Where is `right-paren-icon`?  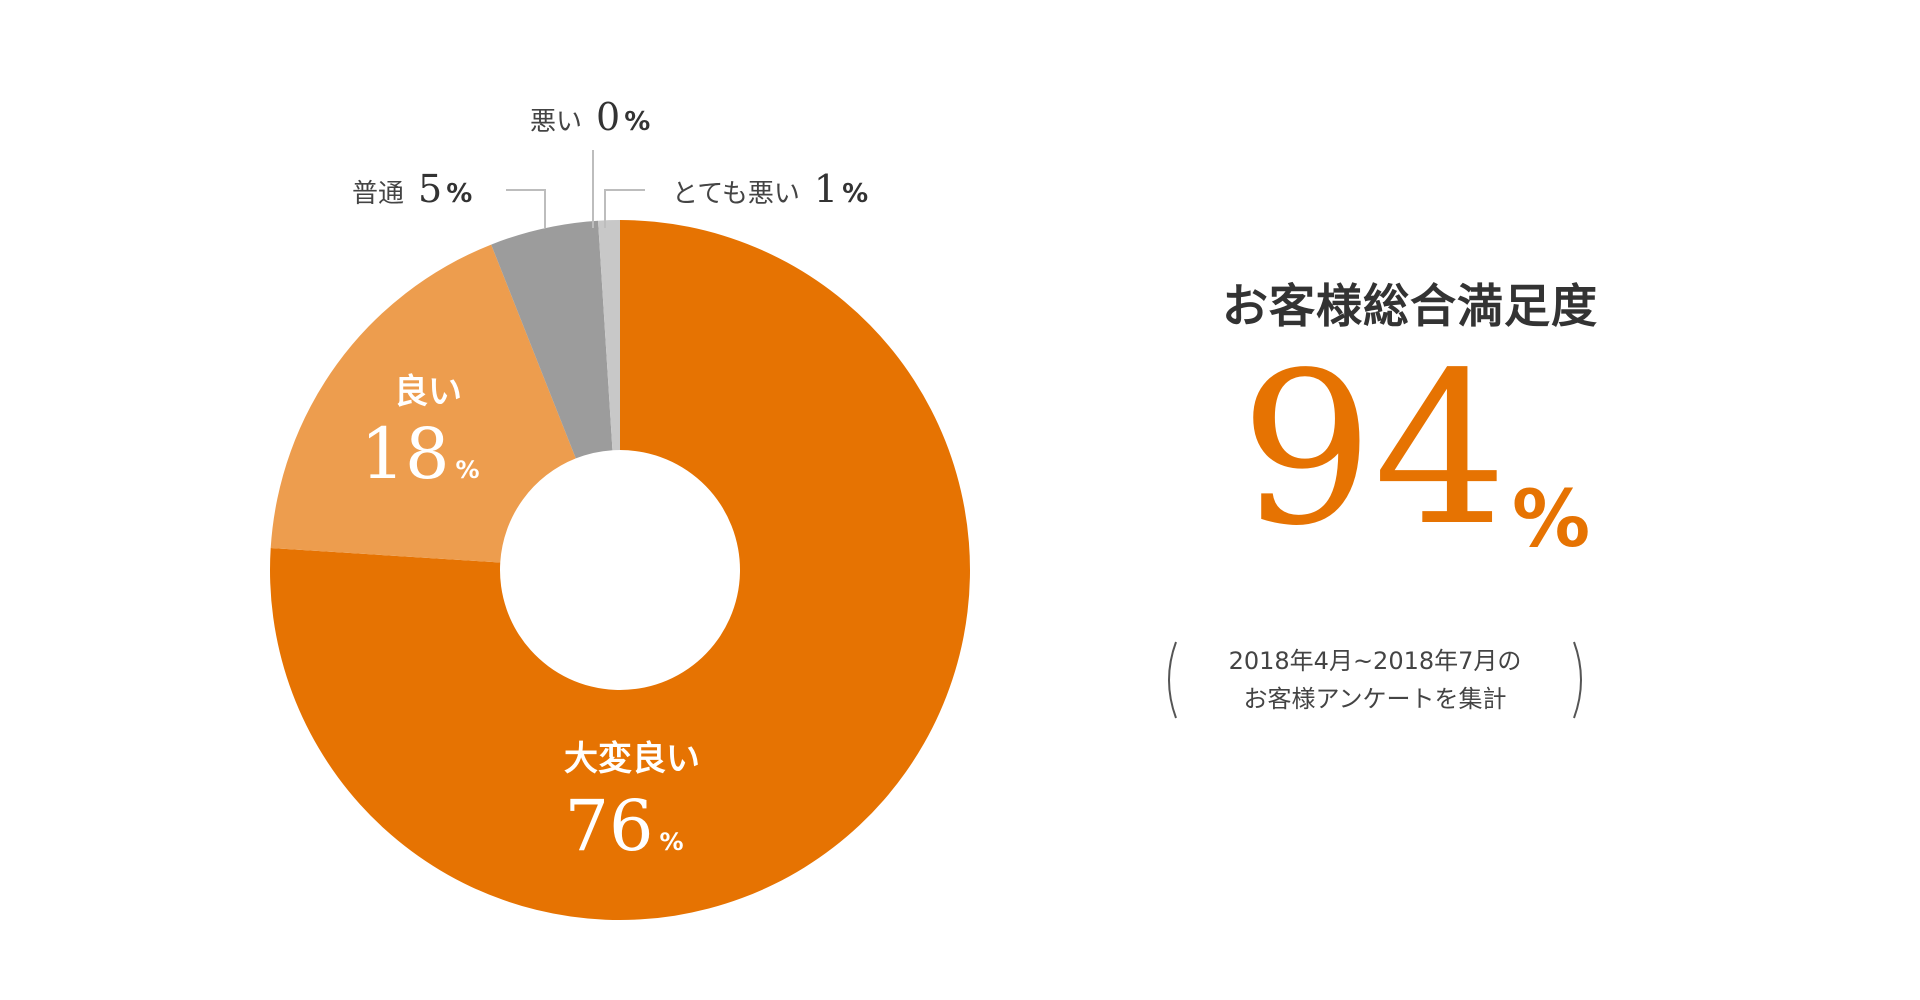
right-paren-icon is located at coordinates (1577, 680).